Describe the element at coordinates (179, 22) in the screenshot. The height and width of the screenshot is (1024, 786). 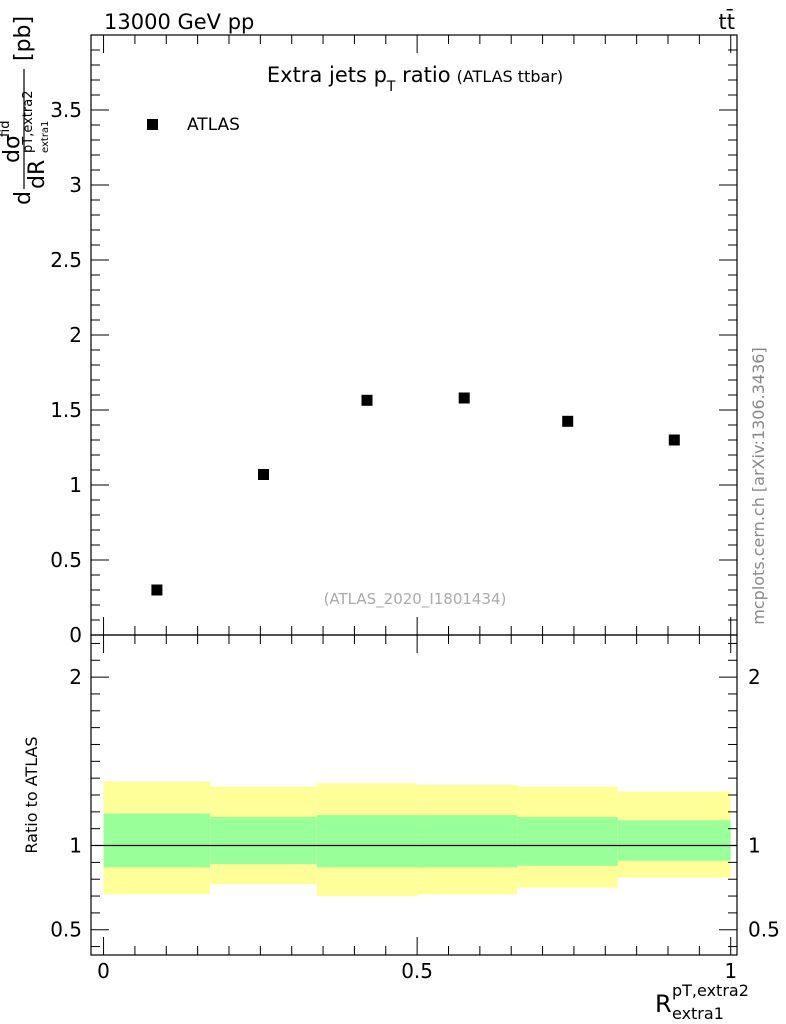
I see `energy-label: 13000 GeV pp` at that location.